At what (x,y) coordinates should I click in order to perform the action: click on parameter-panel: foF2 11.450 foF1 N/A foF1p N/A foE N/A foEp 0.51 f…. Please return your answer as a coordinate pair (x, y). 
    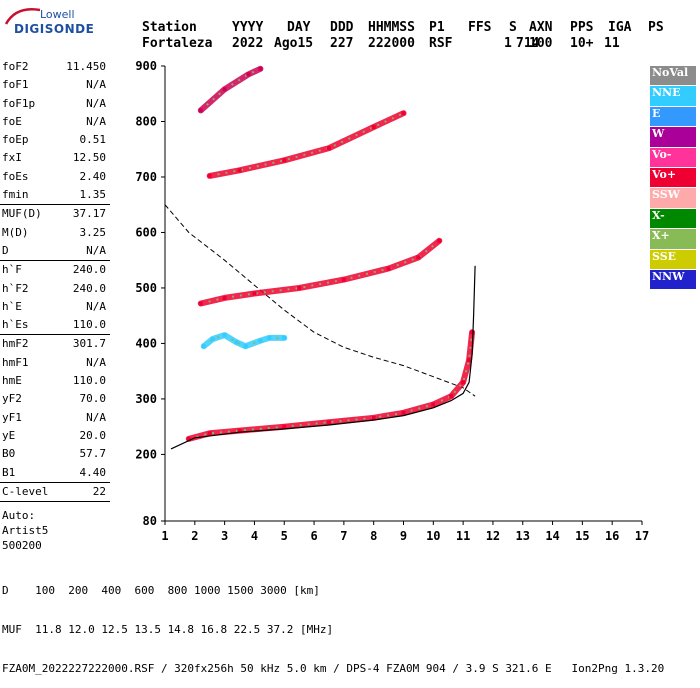
    Looking at the image, I should click on (55, 305).